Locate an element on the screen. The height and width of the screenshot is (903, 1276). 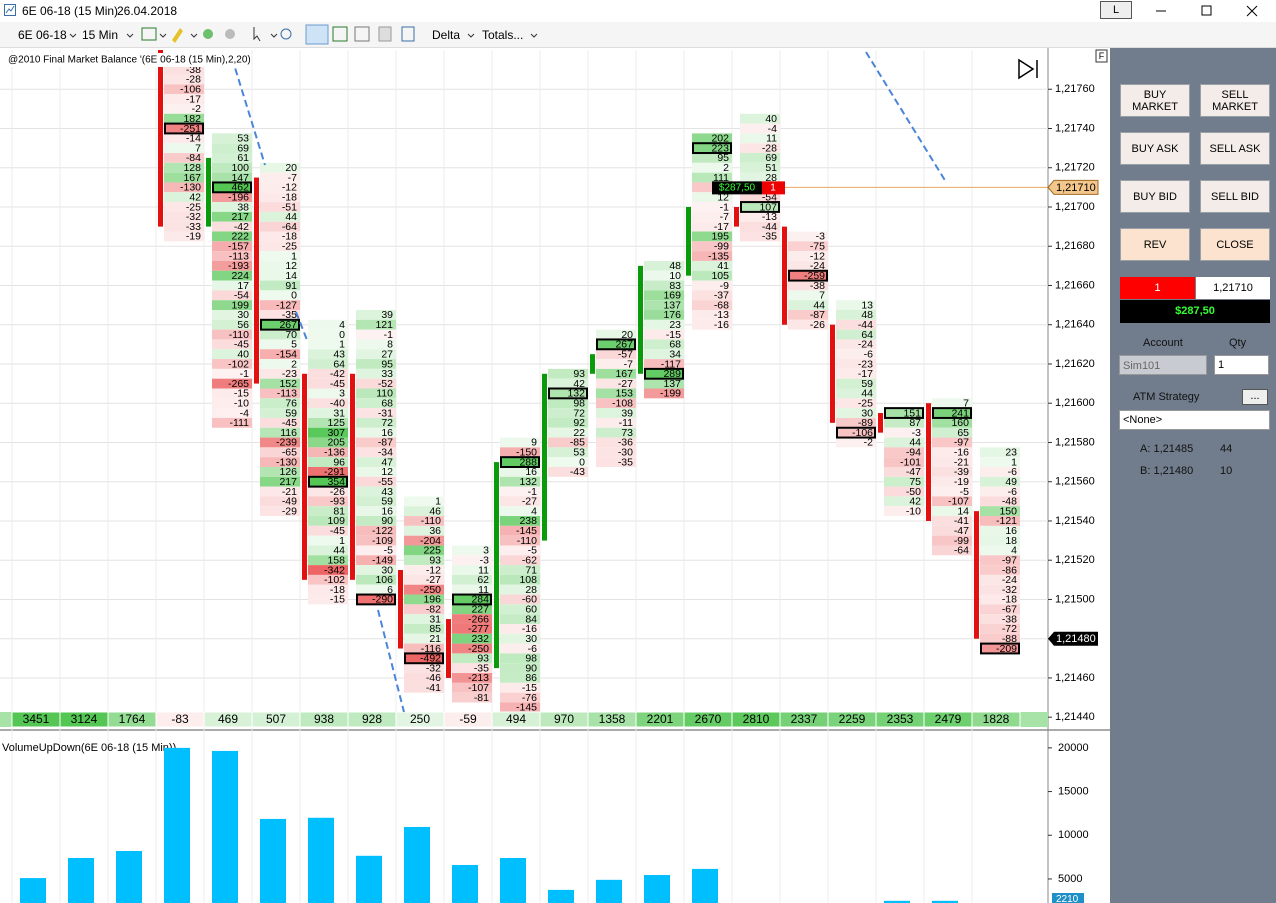
order-button: REV is located at coordinates (1155, 244).